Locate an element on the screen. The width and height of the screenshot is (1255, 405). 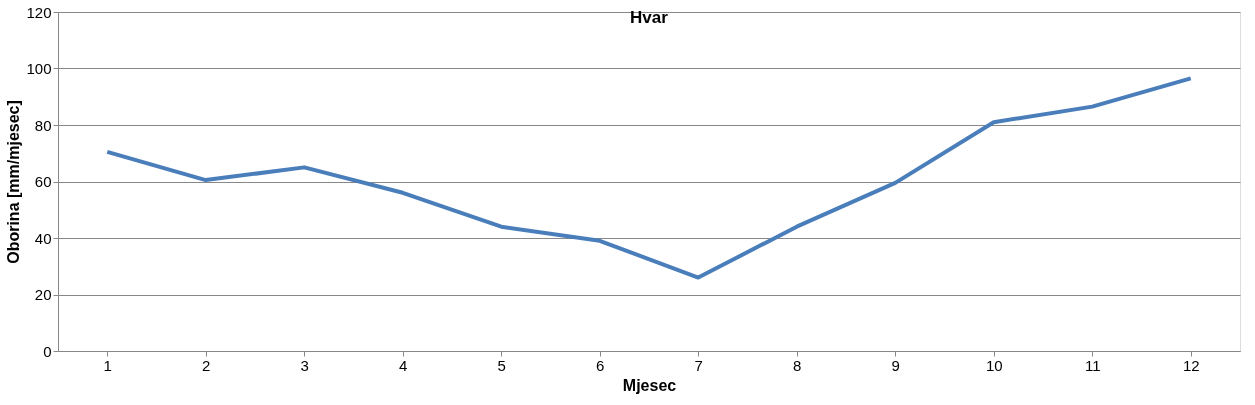
y-tick-label: 100 is located at coordinates (39, 68).